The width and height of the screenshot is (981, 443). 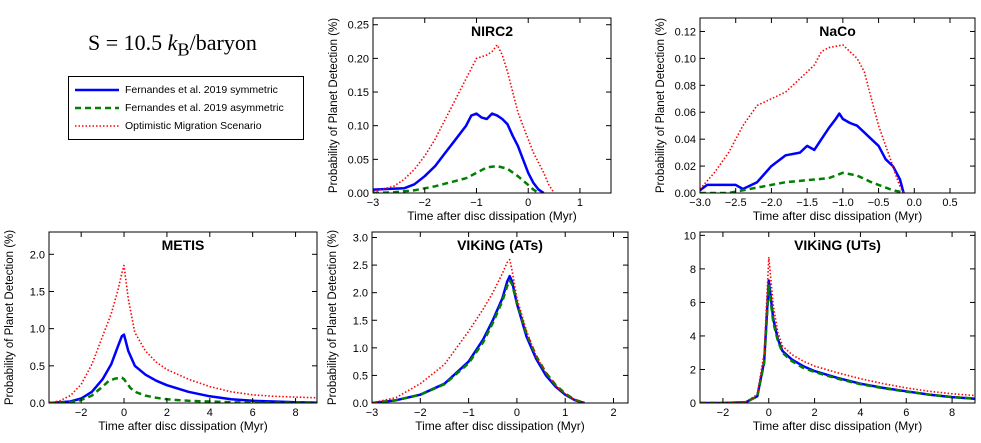 What do you see at coordinates (128, 42) in the screenshot?
I see `title-prefix: S = 10.5` at bounding box center [128, 42].